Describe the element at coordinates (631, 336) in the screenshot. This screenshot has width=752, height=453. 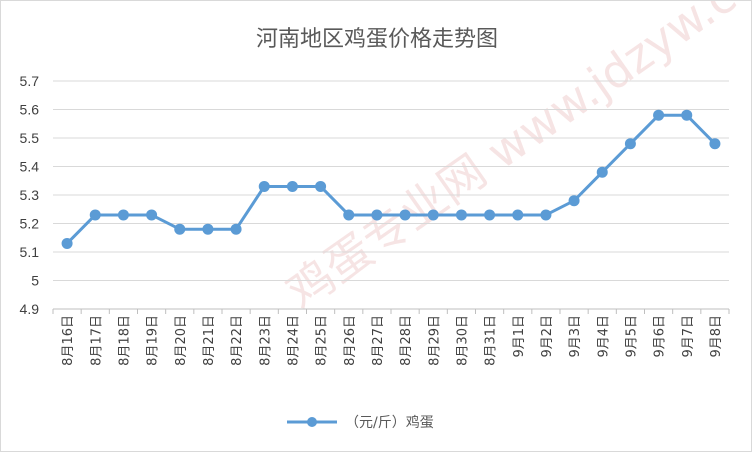
I see `x-tick-label: 9月5日` at that location.